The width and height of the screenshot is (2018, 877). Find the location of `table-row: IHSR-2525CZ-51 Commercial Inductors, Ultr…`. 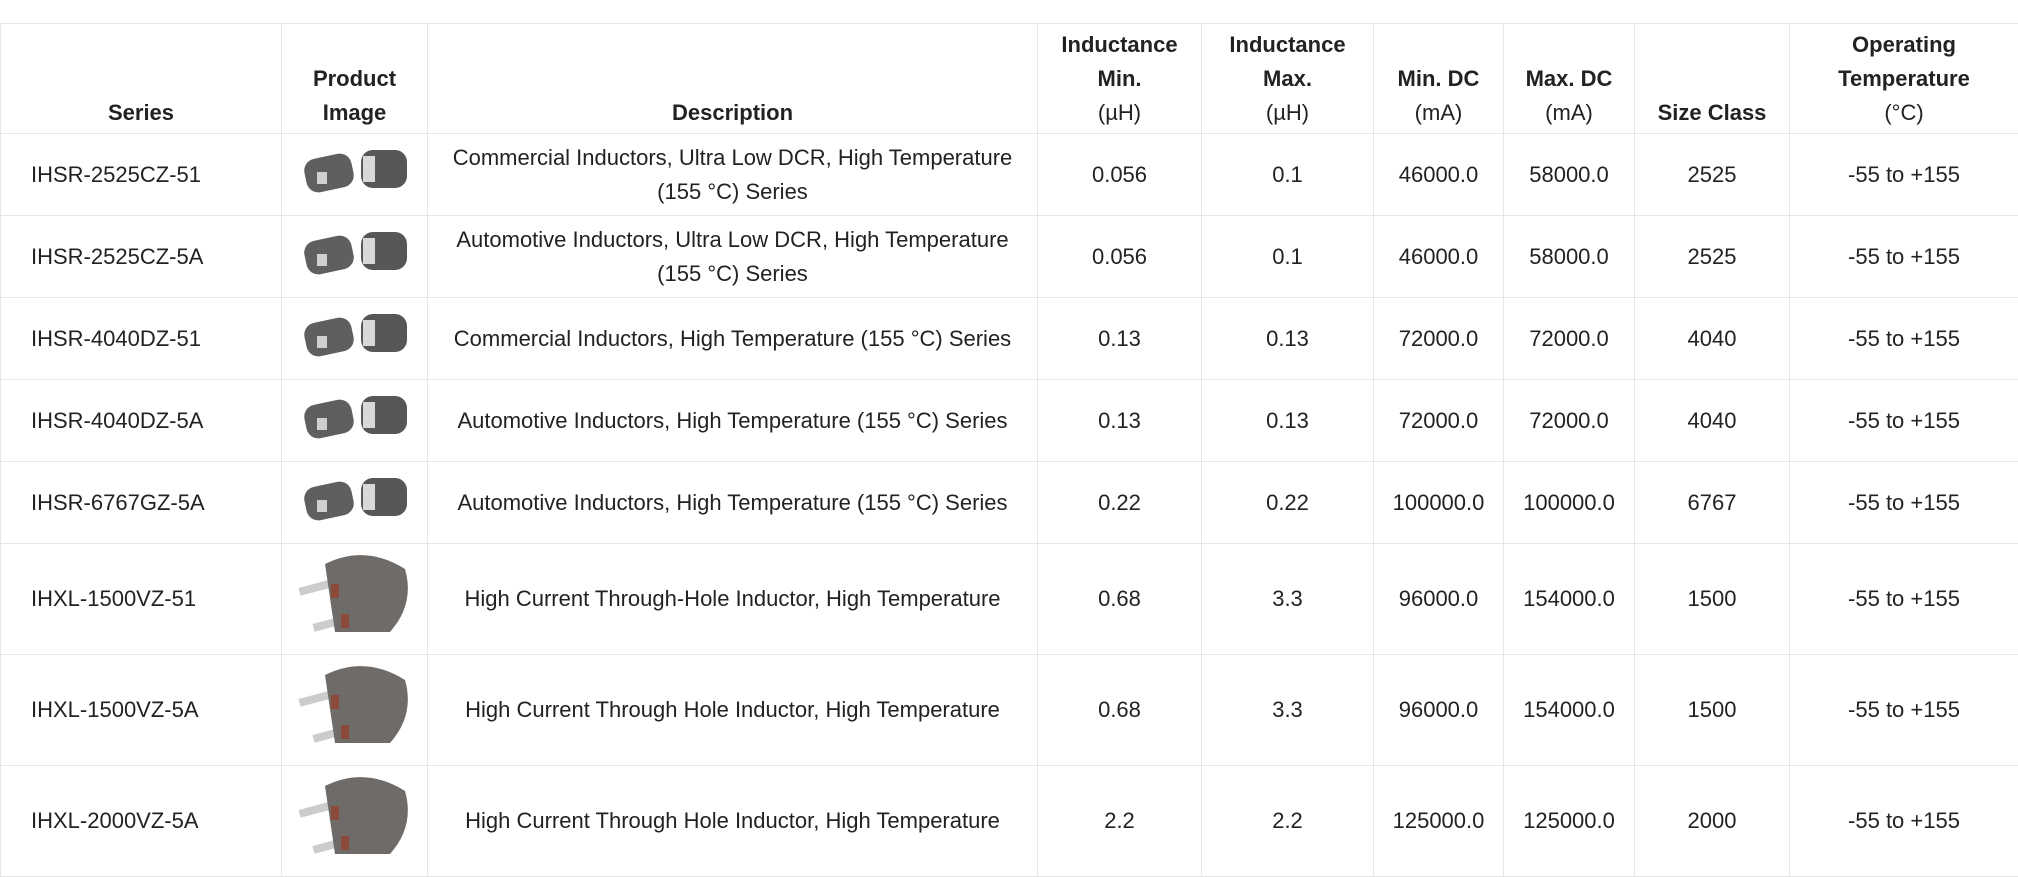

table-row: IHSR-2525CZ-51 Commercial Inductors, Ultr… is located at coordinates (1009, 175).